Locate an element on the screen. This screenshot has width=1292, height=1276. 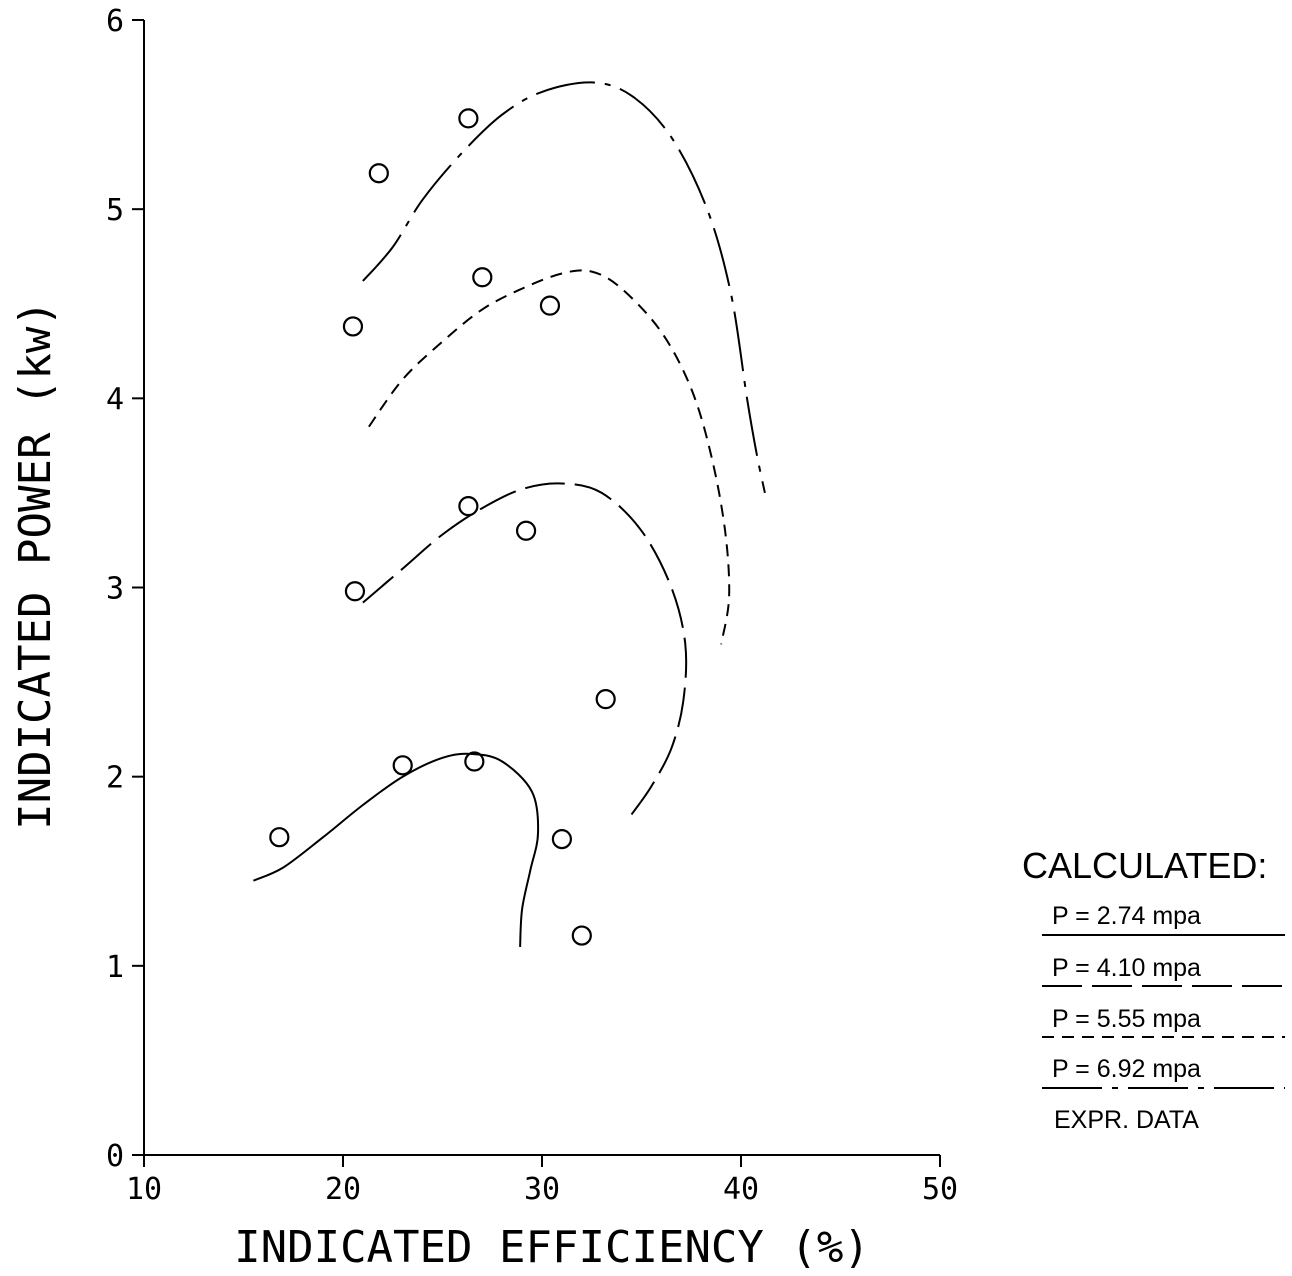
legend-data-label: EXPR. DATA is located at coordinates (1126, 1120).